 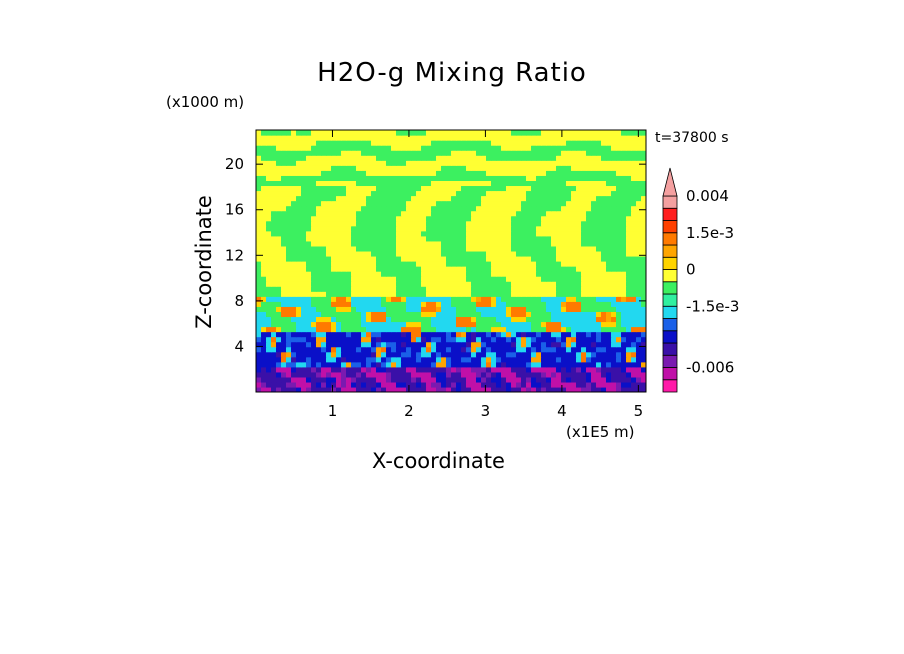 I want to click on colorbar-segment, so click(x=670, y=276).